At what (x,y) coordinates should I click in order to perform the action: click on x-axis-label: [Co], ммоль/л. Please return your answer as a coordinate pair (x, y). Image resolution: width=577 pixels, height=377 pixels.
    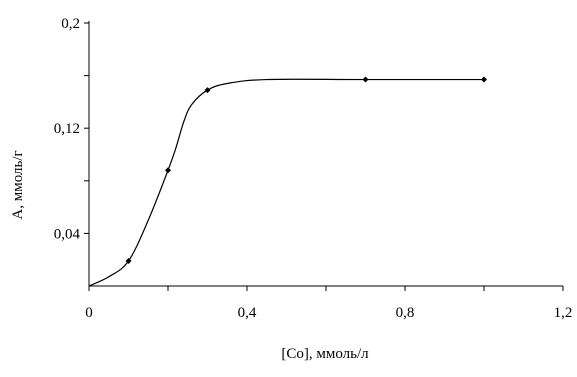
    Looking at the image, I should click on (325, 354).